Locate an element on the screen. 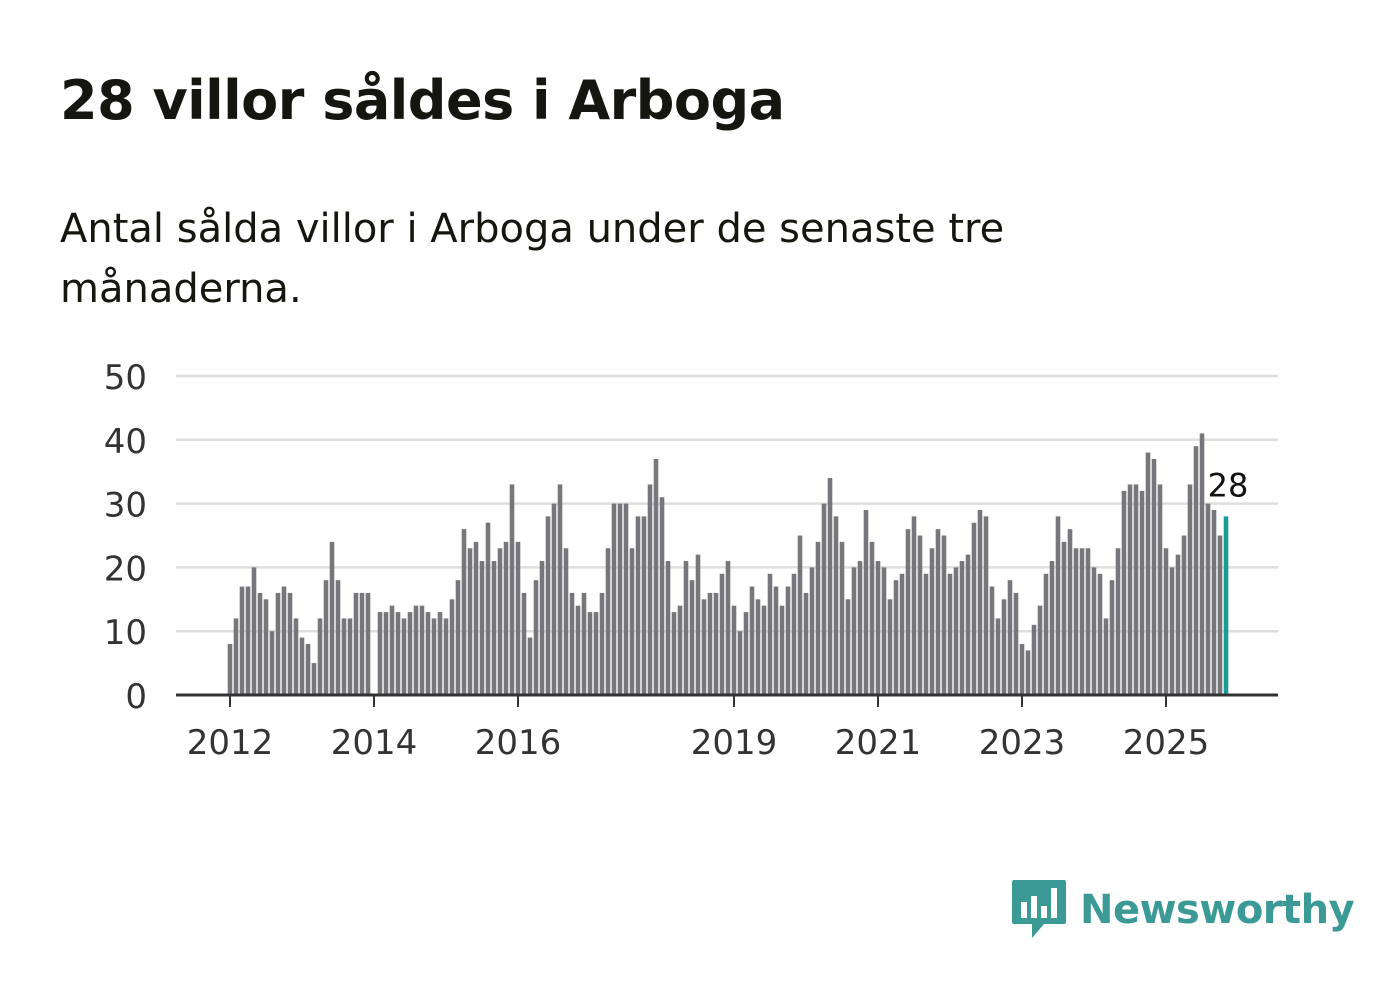 This screenshot has width=1382, height=999. x-tick-label: 2025 is located at coordinates (1166, 743).